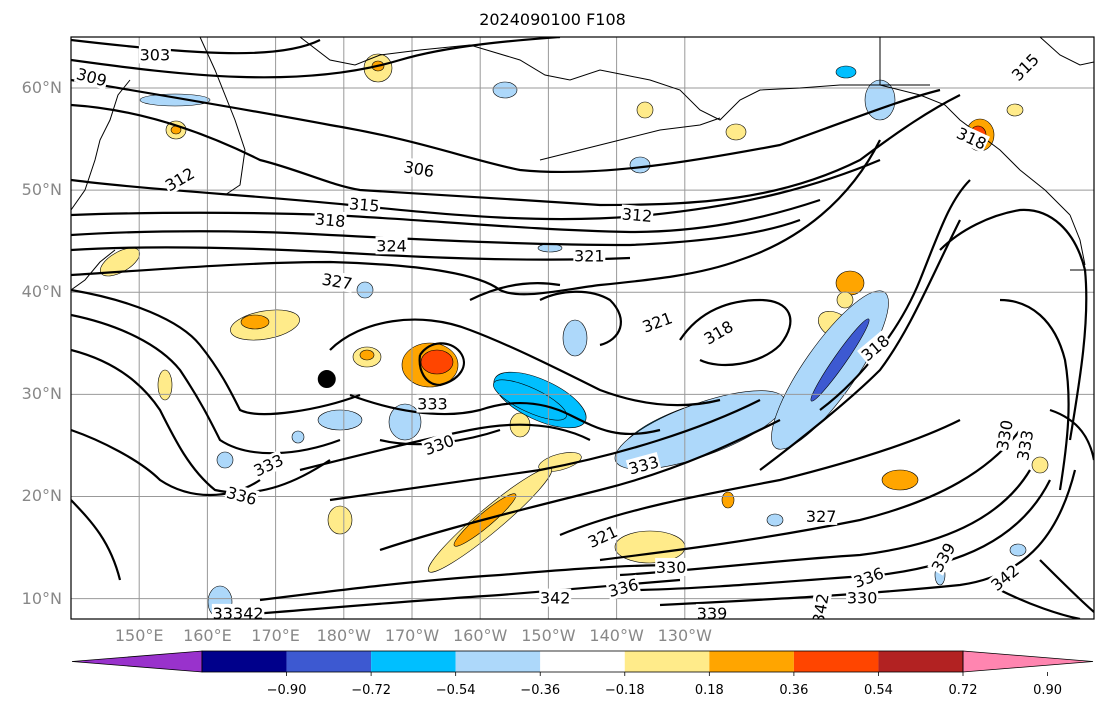  I want to click on colorbar-tick-label: −0.18, so click(624, 690).